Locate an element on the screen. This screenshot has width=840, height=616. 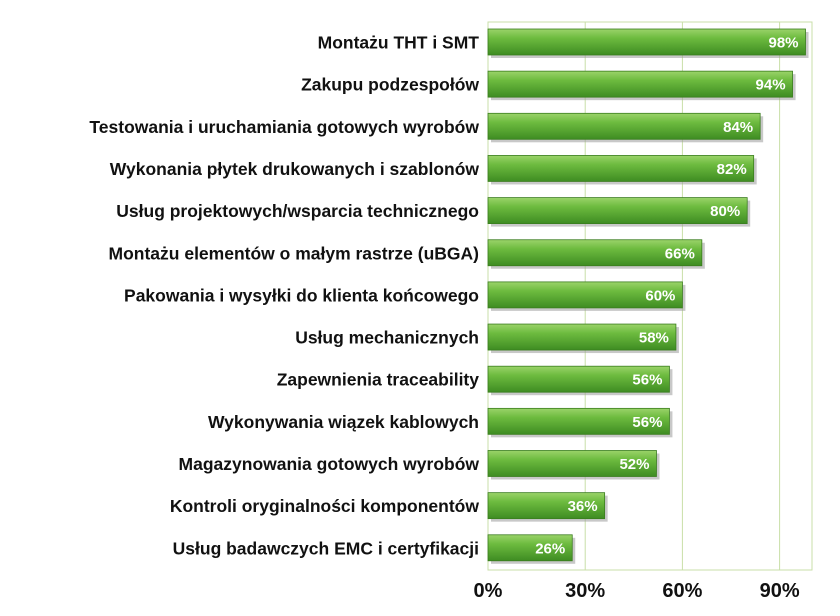
category-label: Montażu elementów o małym rastrze (uBGA) is located at coordinates (294, 253).